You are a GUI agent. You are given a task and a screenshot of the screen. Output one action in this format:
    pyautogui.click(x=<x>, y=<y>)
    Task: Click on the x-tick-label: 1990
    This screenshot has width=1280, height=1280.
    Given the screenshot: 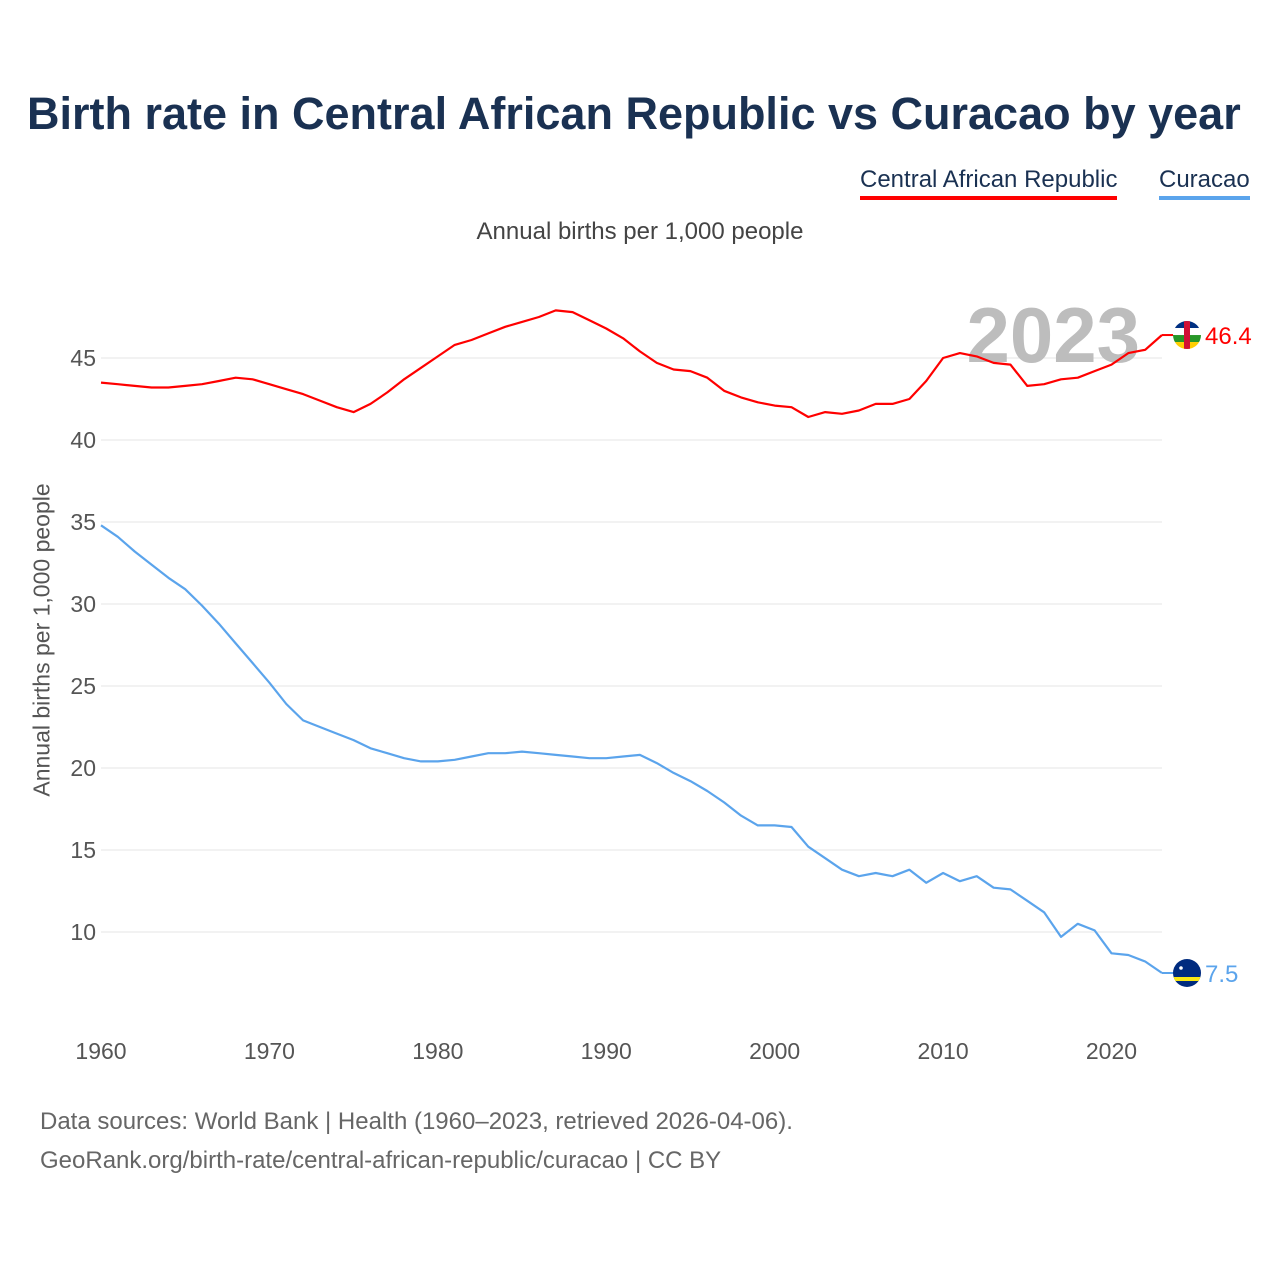 What is the action you would take?
    pyautogui.click(x=606, y=1051)
    